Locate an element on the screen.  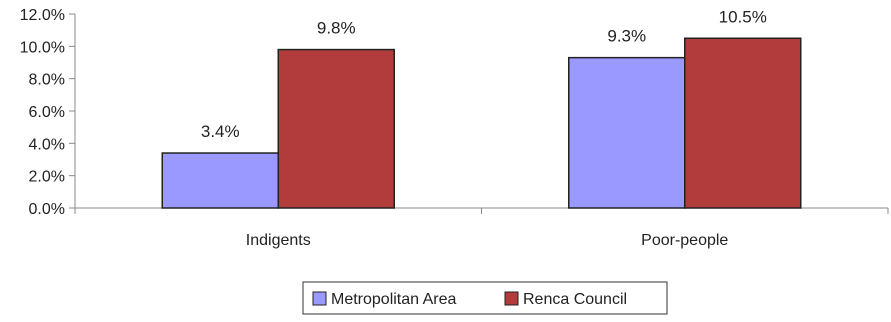
y-axis: 0.0% 2.0% 4.0% 6.0% 8.0% 10.0% 12.0% is located at coordinates (48, 112).